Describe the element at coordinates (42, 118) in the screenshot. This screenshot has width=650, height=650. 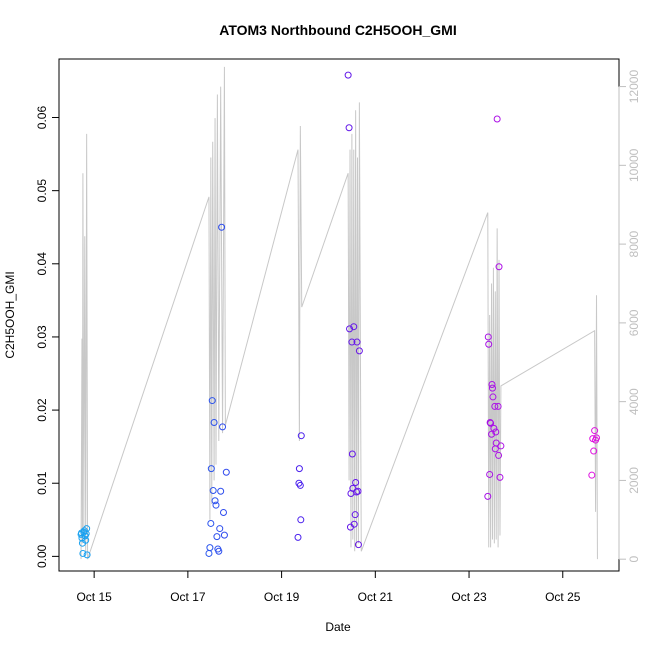
I see `y-tick-label: 0.06` at that location.